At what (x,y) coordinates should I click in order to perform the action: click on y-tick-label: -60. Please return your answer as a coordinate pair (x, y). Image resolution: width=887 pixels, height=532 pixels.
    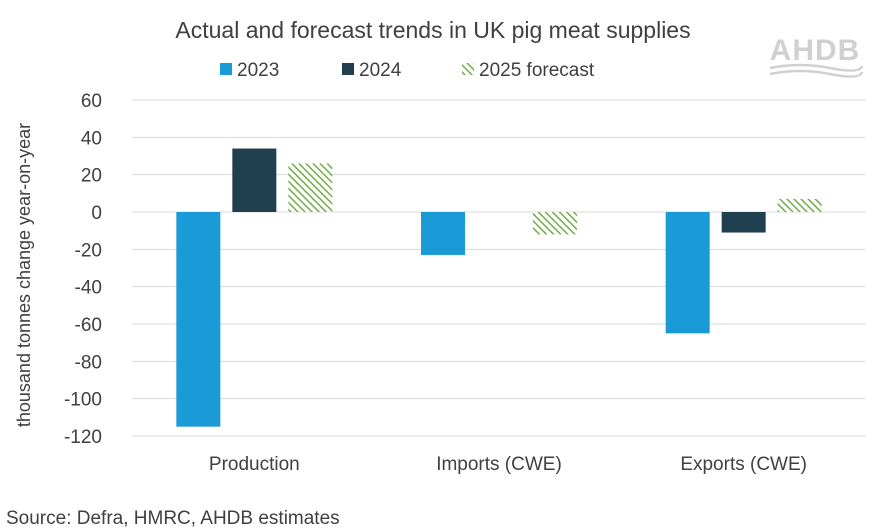
    Looking at the image, I should click on (88, 325).